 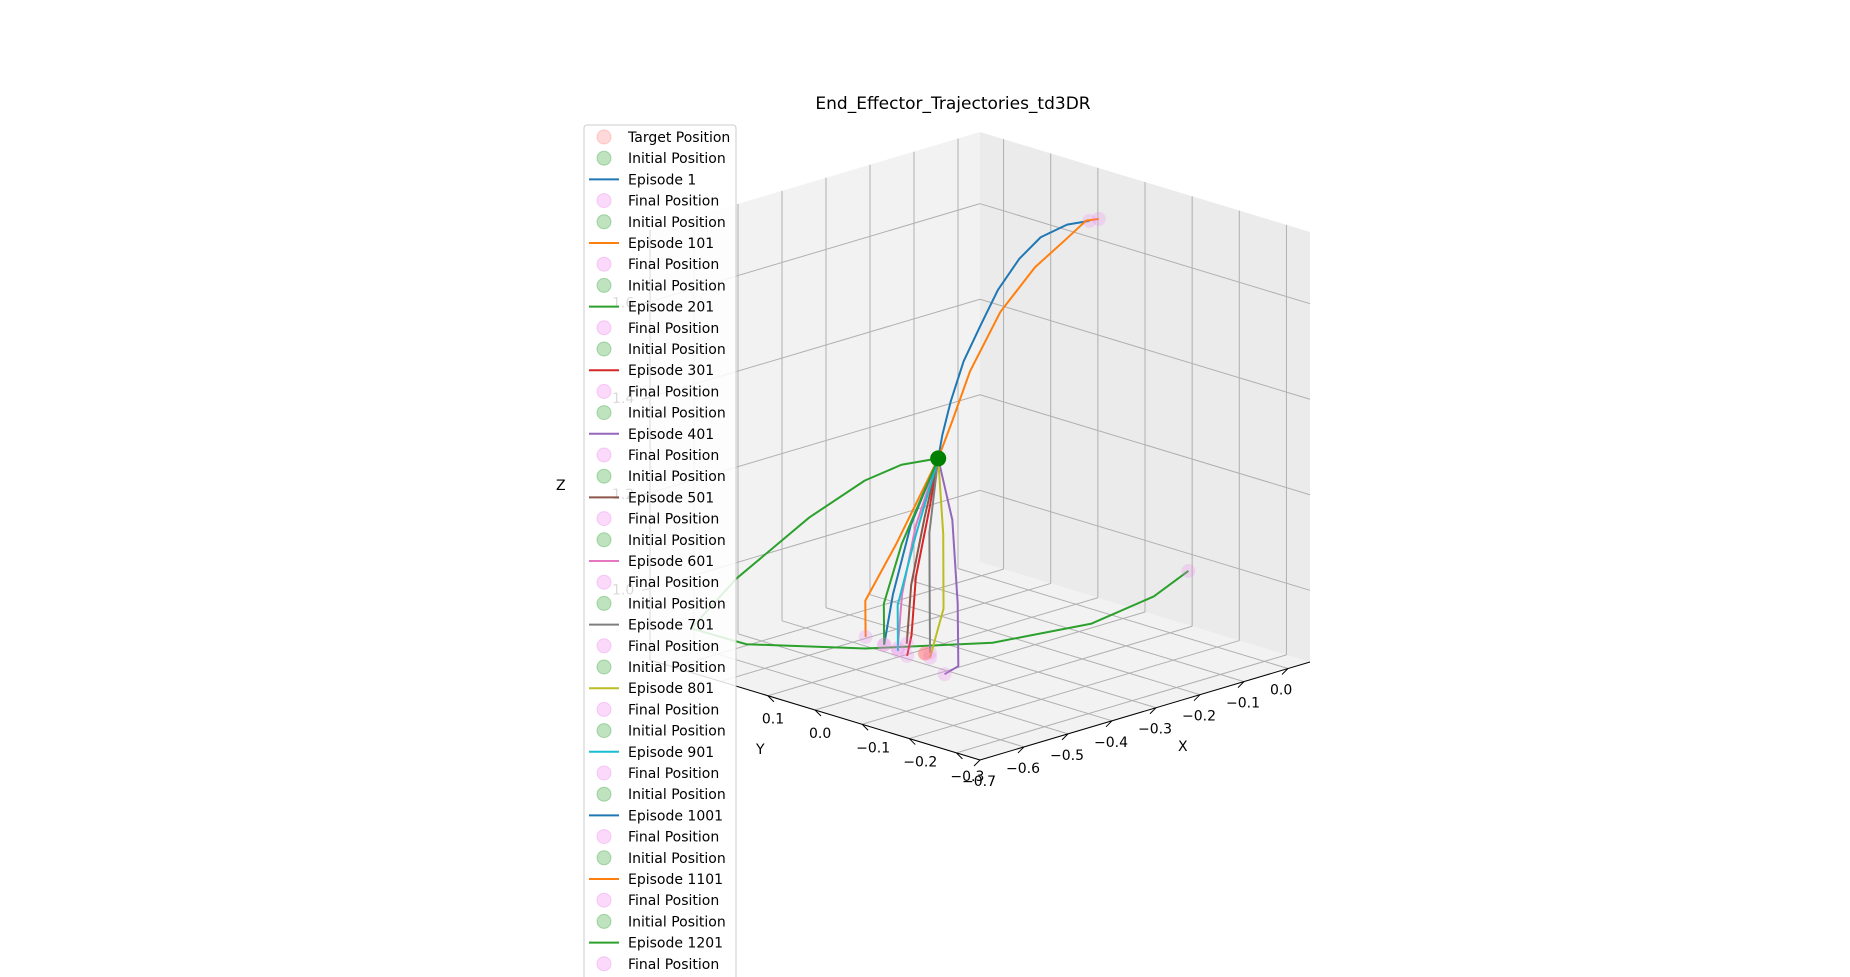 What do you see at coordinates (925, 653) in the screenshot?
I see `target-position-marker` at bounding box center [925, 653].